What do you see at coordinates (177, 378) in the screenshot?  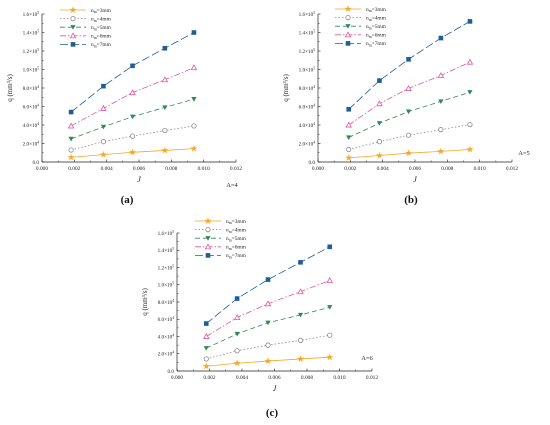 I see `x-tick-label: 0.000` at bounding box center [177, 378].